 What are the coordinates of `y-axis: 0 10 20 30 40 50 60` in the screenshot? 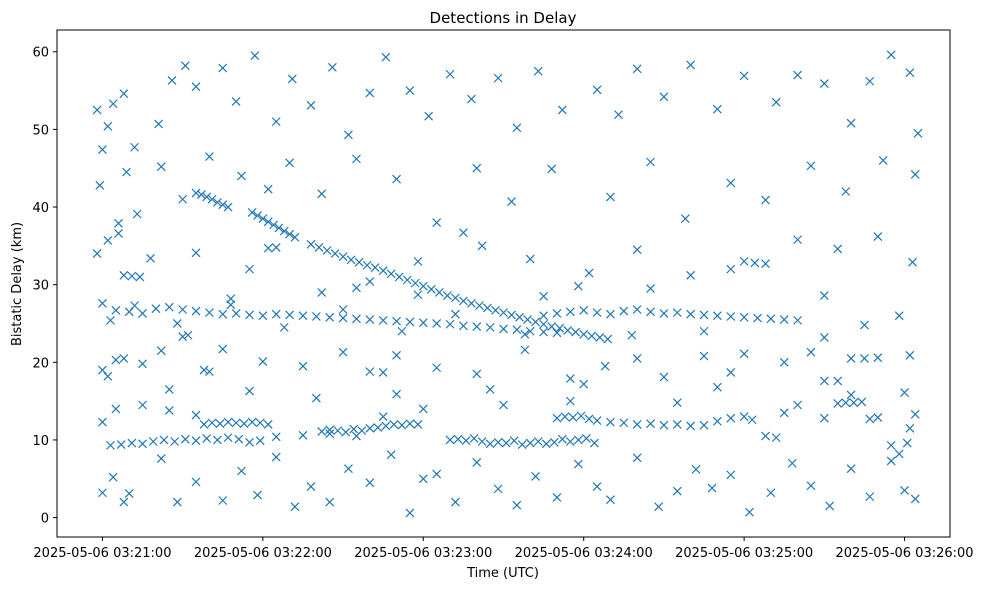 It's located at (44, 286).